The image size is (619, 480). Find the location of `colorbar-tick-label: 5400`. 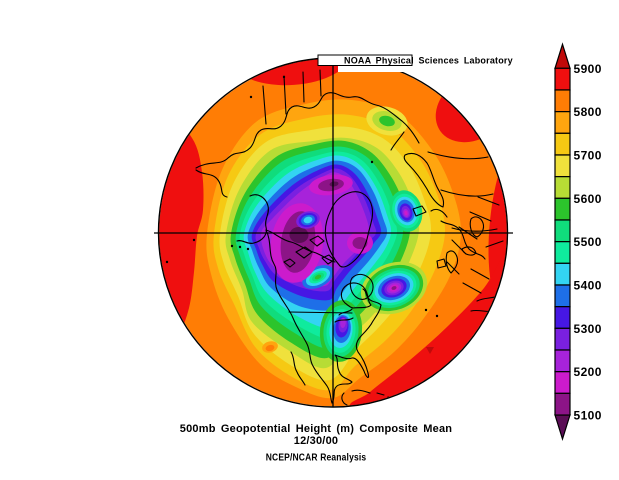

colorbar-tick-label: 5400 is located at coordinates (588, 286).